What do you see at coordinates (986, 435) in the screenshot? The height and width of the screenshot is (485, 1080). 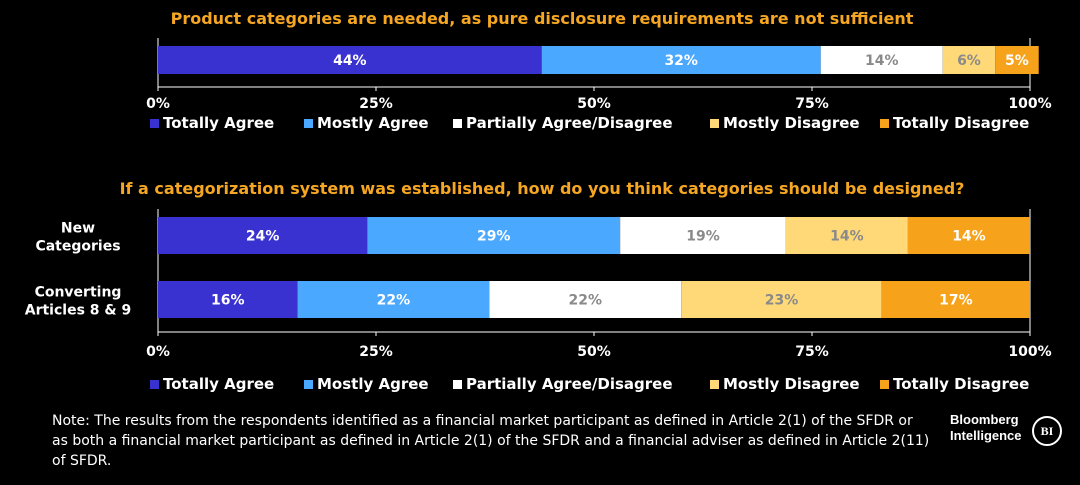 I see `logo-line-2: Intelligence` at bounding box center [986, 435].